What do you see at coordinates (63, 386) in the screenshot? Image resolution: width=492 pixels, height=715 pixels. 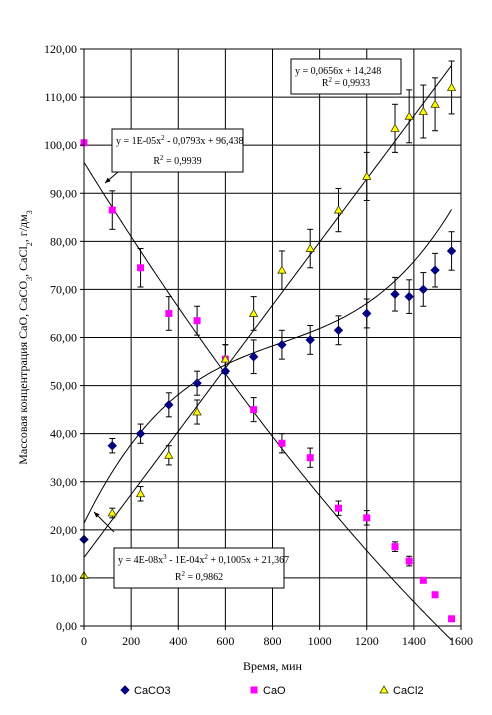 I see `y-tick-label: 50,00` at bounding box center [63, 386].